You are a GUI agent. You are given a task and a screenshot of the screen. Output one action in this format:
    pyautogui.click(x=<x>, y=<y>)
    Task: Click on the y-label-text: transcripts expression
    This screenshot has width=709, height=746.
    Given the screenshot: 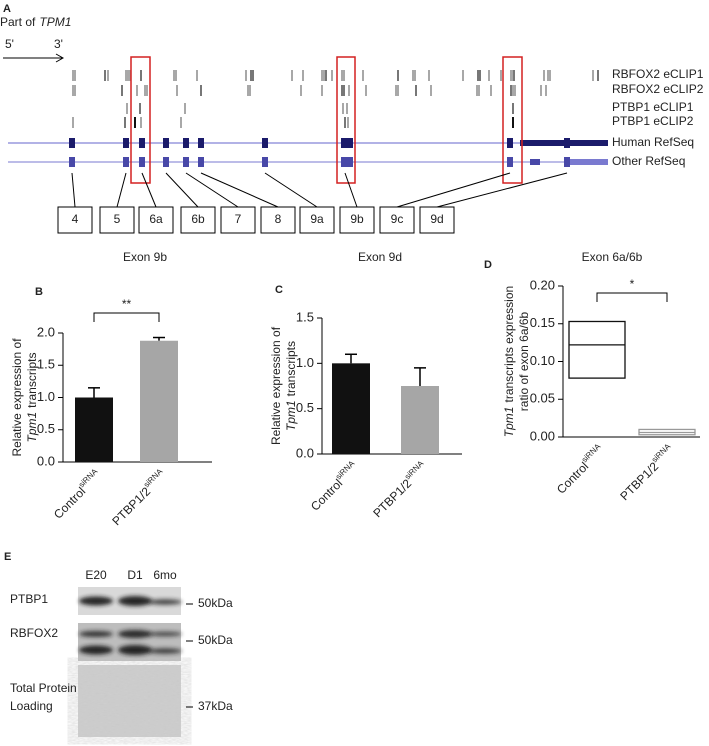 What is the action you would take?
    pyautogui.click(x=509, y=344)
    